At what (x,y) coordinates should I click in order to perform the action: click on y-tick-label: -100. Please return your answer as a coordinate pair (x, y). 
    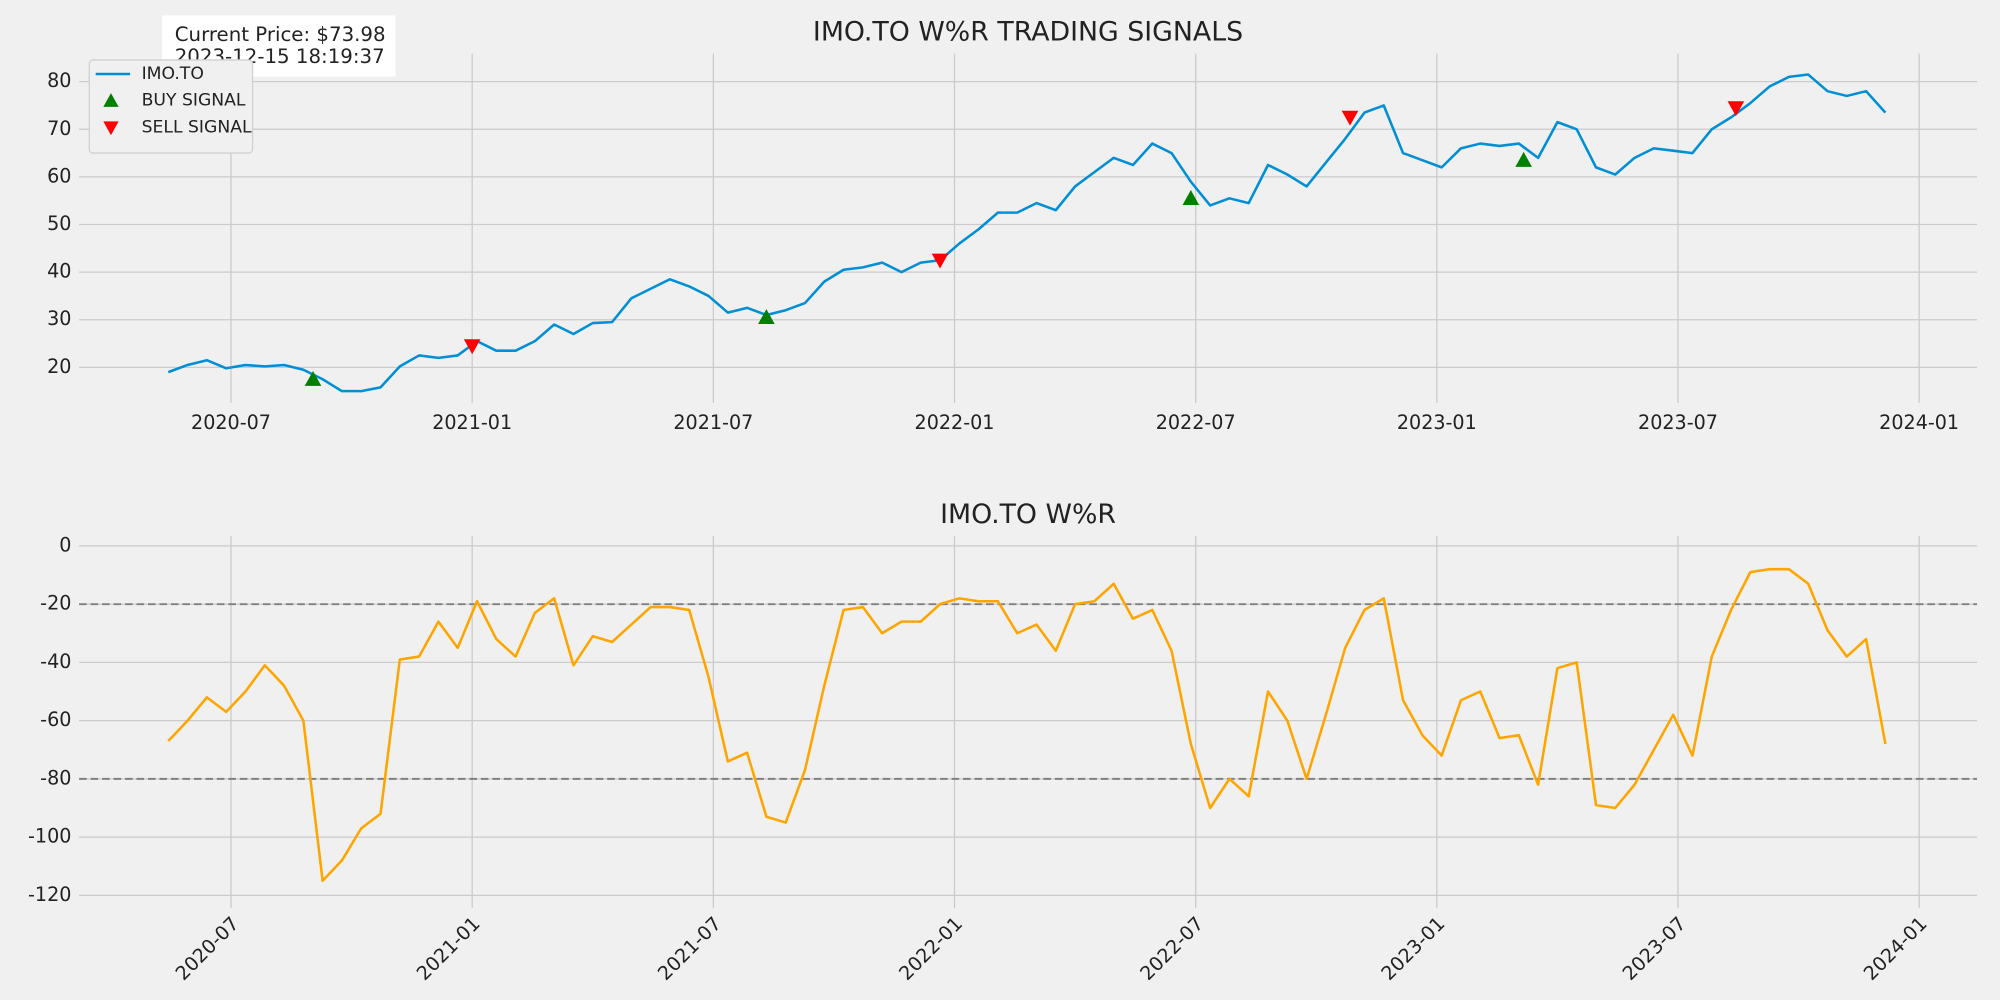
    Looking at the image, I should click on (49, 836).